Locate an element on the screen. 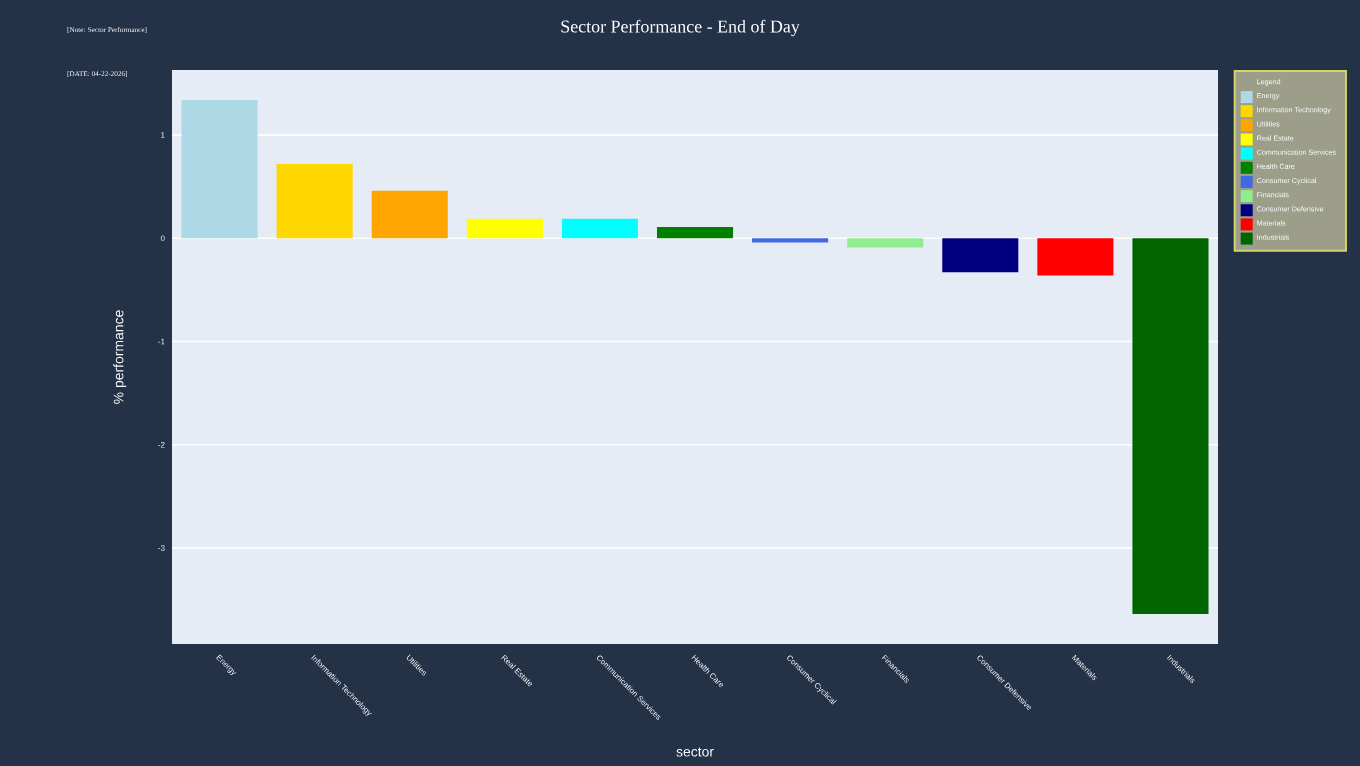 This screenshot has width=1360, height=766. chart-title: Sector Performance - End of Day is located at coordinates (680, 28).